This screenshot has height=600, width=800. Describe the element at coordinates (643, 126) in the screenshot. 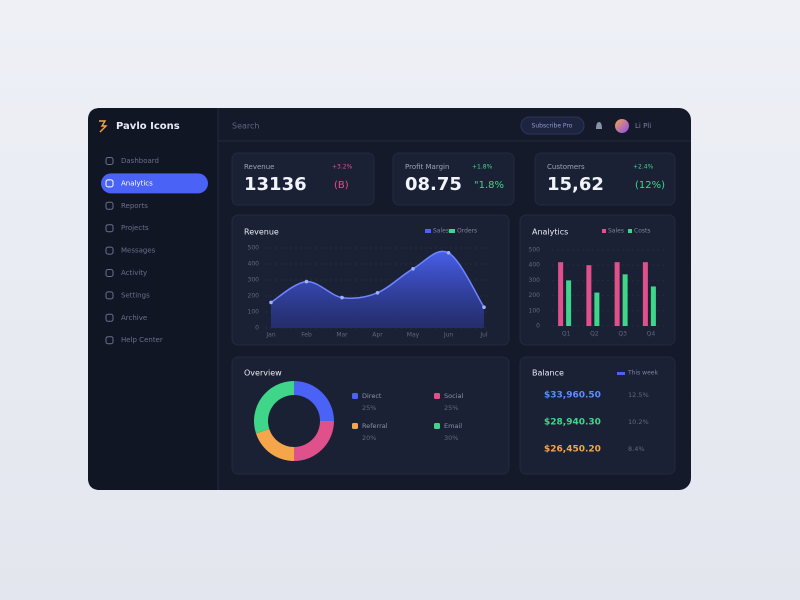

I see `user-name: Li Pli` at that location.